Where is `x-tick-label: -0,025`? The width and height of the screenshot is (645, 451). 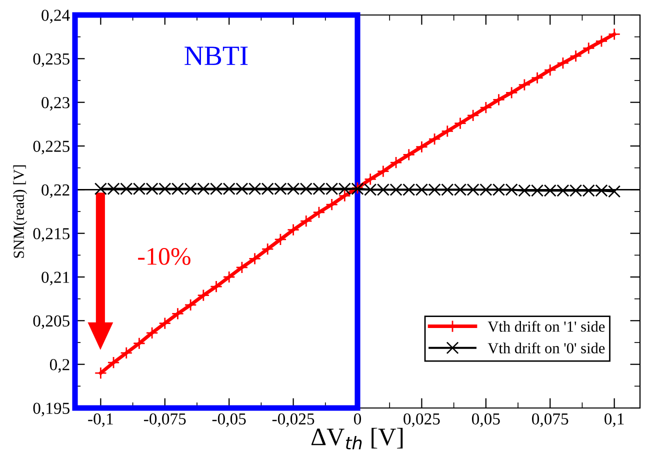
x-tick-label: -0,025 is located at coordinates (293, 420).